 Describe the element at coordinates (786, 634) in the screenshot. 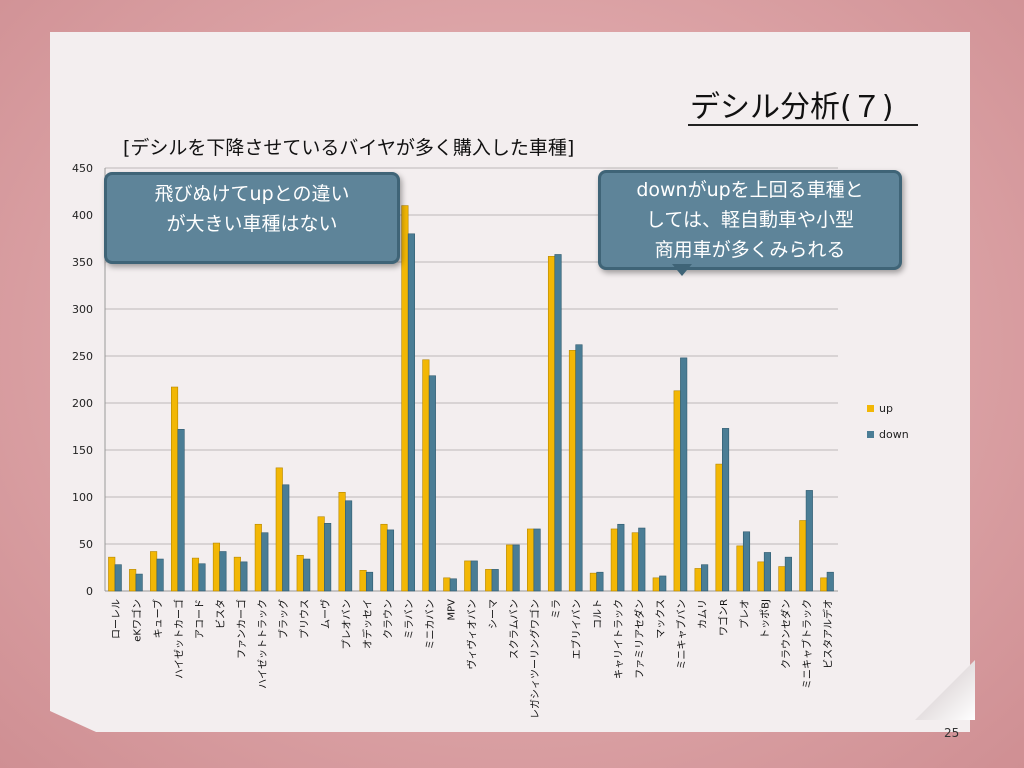

I see `x-tick-label: クラウンセダン` at that location.